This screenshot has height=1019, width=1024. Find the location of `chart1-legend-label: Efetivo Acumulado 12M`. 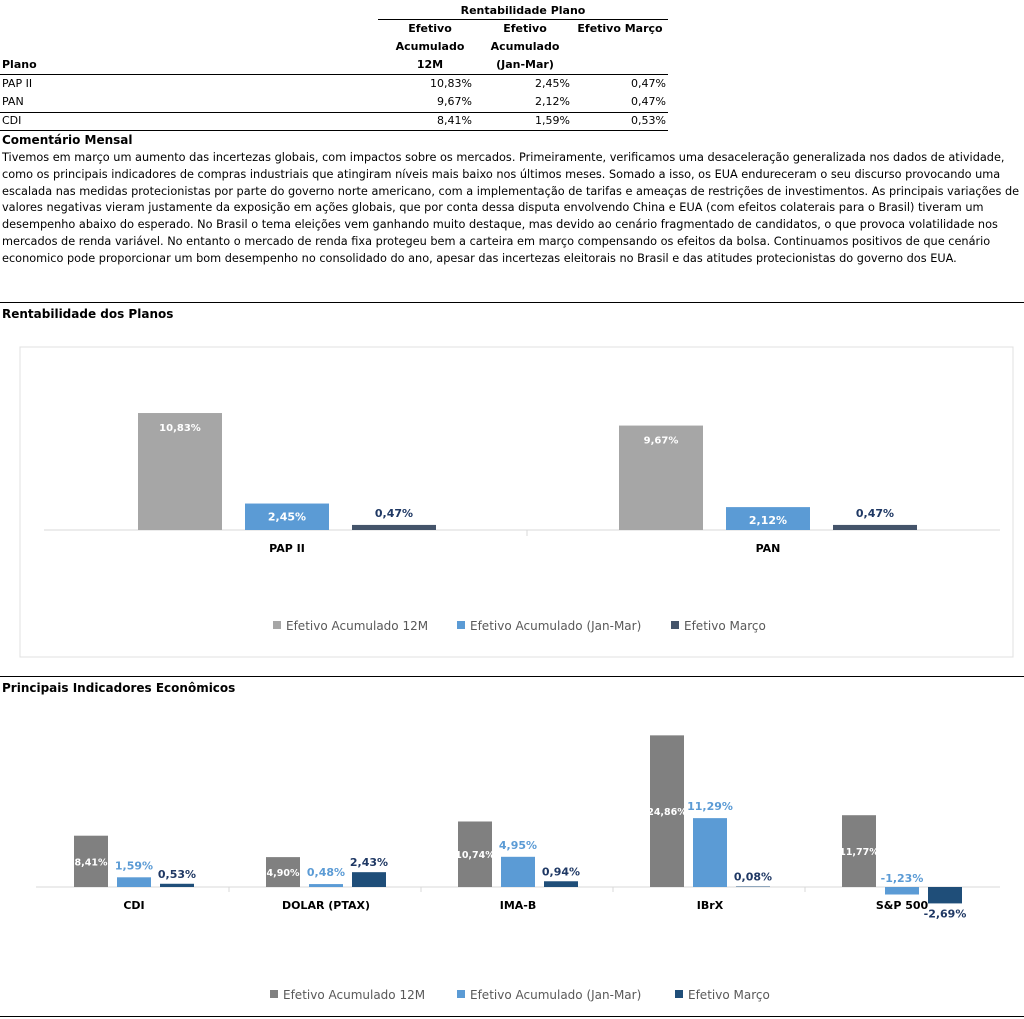

chart1-legend-label: Efetivo Acumulado 12M is located at coordinates (357, 626).